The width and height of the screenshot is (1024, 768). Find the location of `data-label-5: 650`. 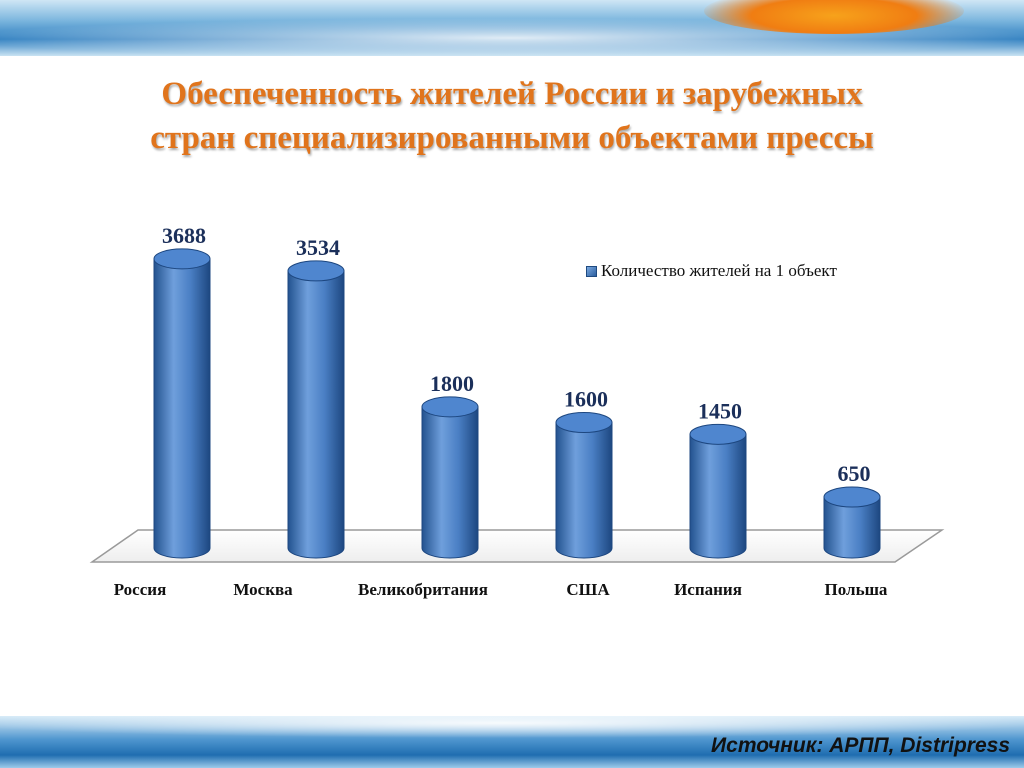

data-label-5: 650 is located at coordinates (854, 473).